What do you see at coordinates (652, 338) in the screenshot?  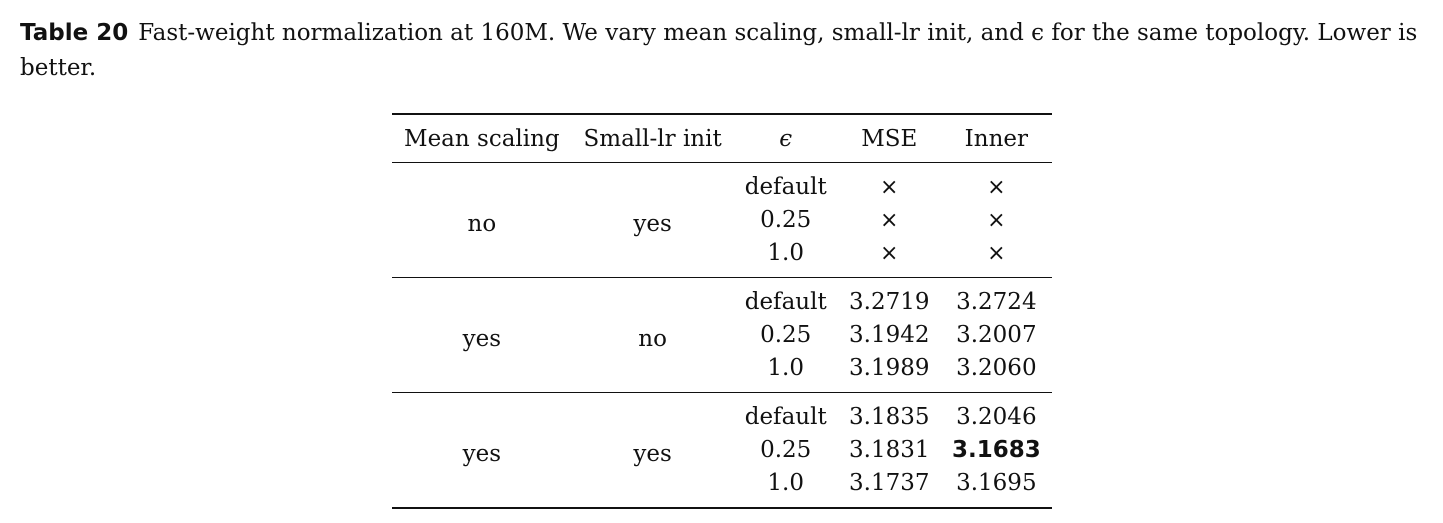 I see `cell-small-lr-init: no` at bounding box center [652, 338].